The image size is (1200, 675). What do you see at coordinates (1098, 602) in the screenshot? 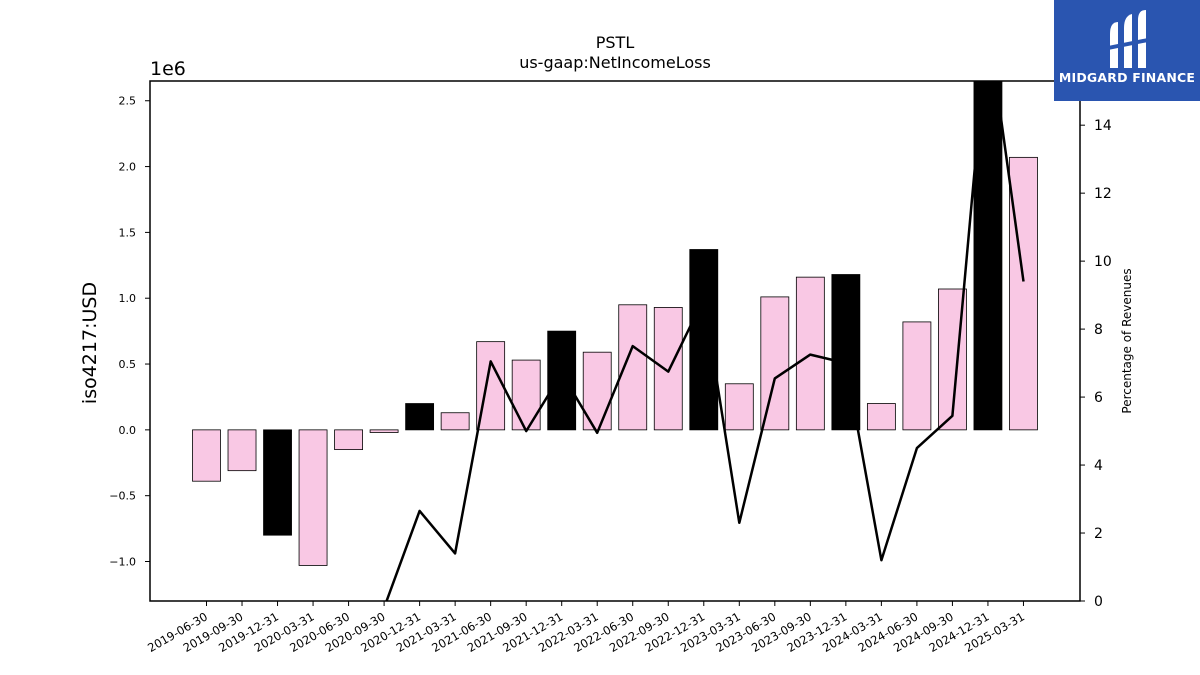
I see `y2-tick-label: 0` at bounding box center [1098, 602].